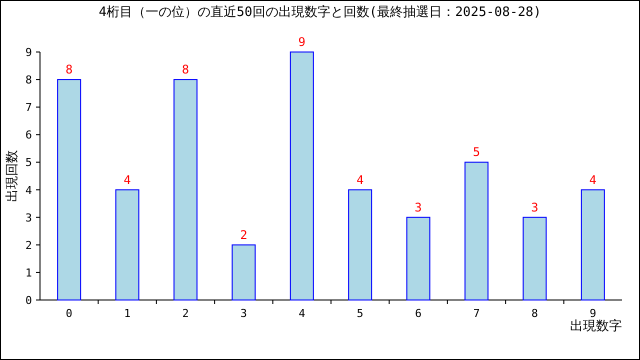 The height and width of the screenshot is (360, 640). I want to click on x-tick-label: 2, so click(185, 313).